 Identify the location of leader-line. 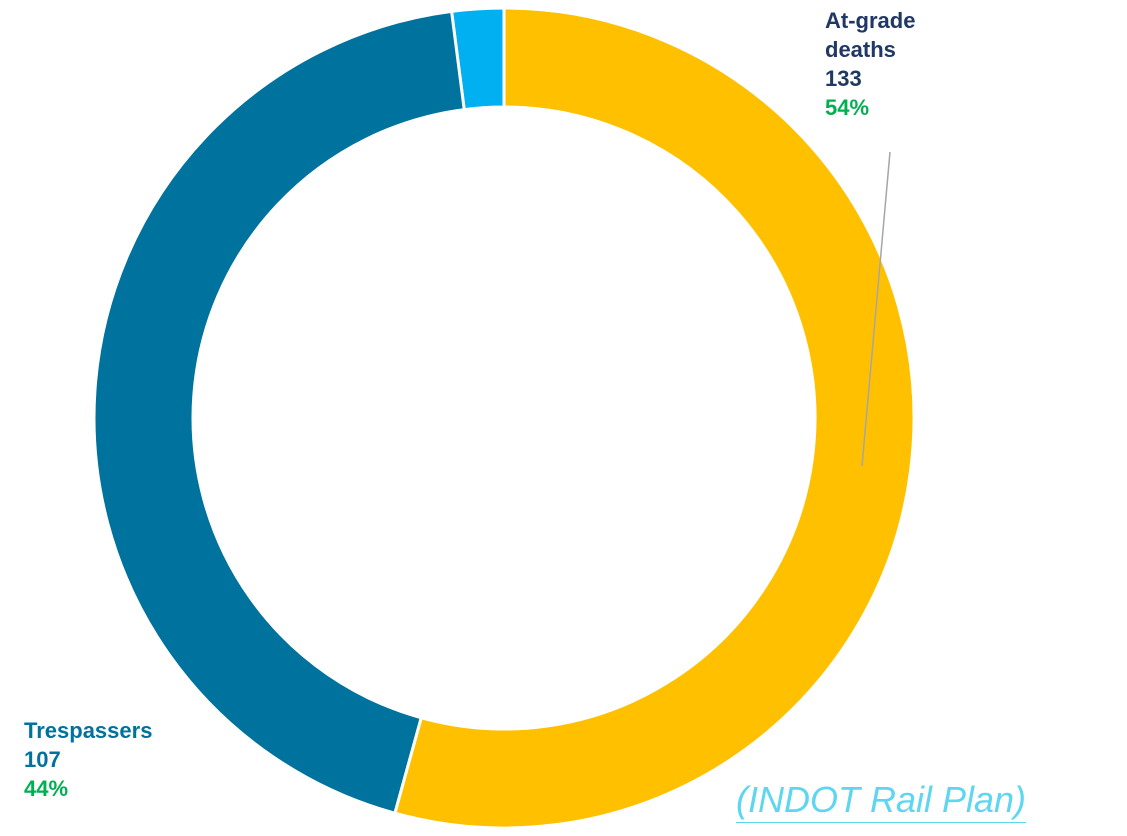
(876, 309).